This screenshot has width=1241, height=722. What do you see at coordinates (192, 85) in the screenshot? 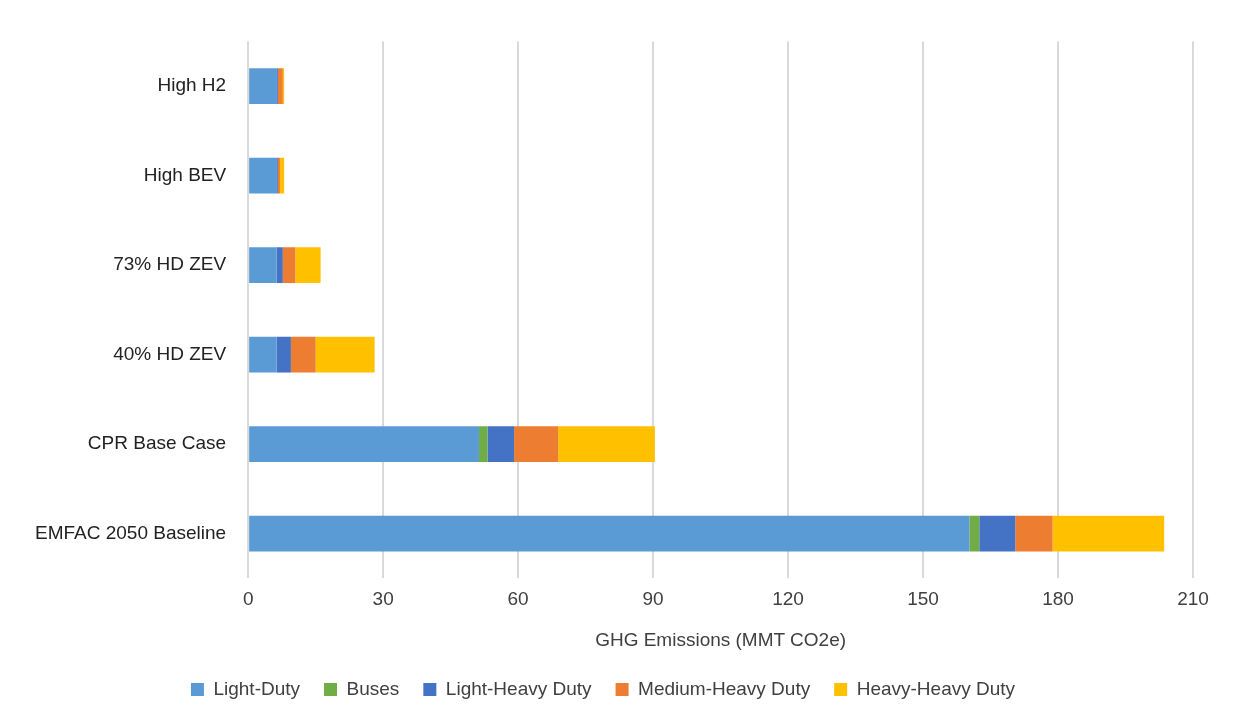
I see `y-tick-label: High H2` at bounding box center [192, 85].